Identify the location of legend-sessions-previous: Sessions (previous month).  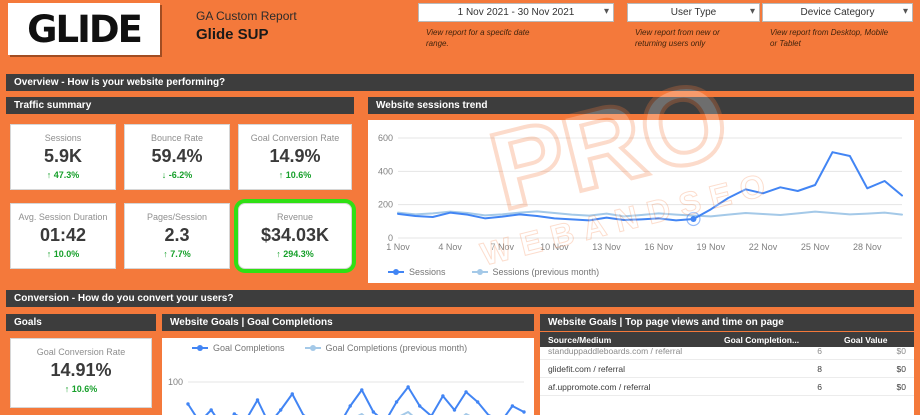
(535, 272).